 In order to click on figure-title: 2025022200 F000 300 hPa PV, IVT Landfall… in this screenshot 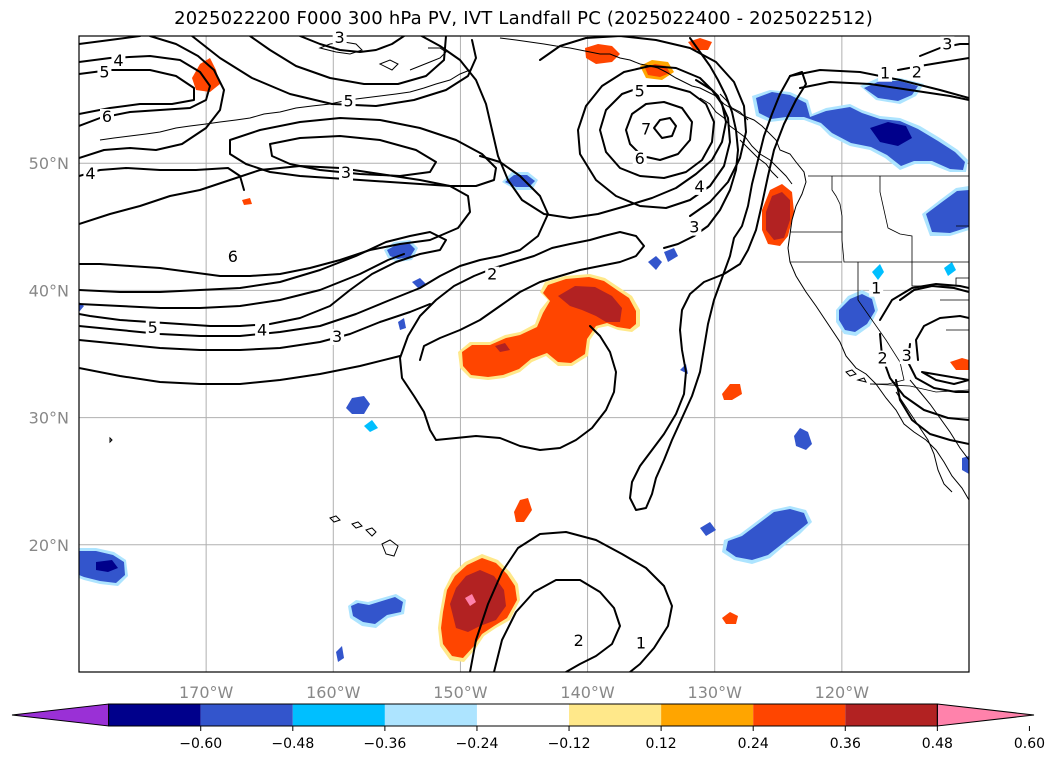, I will do `click(523, 18)`.